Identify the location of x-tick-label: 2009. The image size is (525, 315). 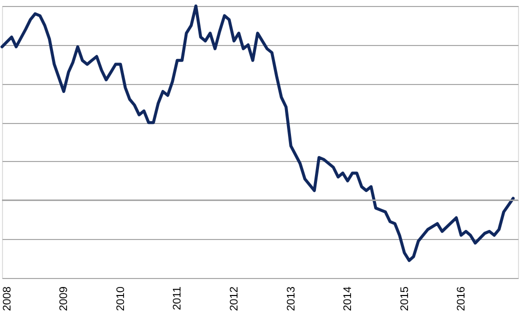
(64, 298).